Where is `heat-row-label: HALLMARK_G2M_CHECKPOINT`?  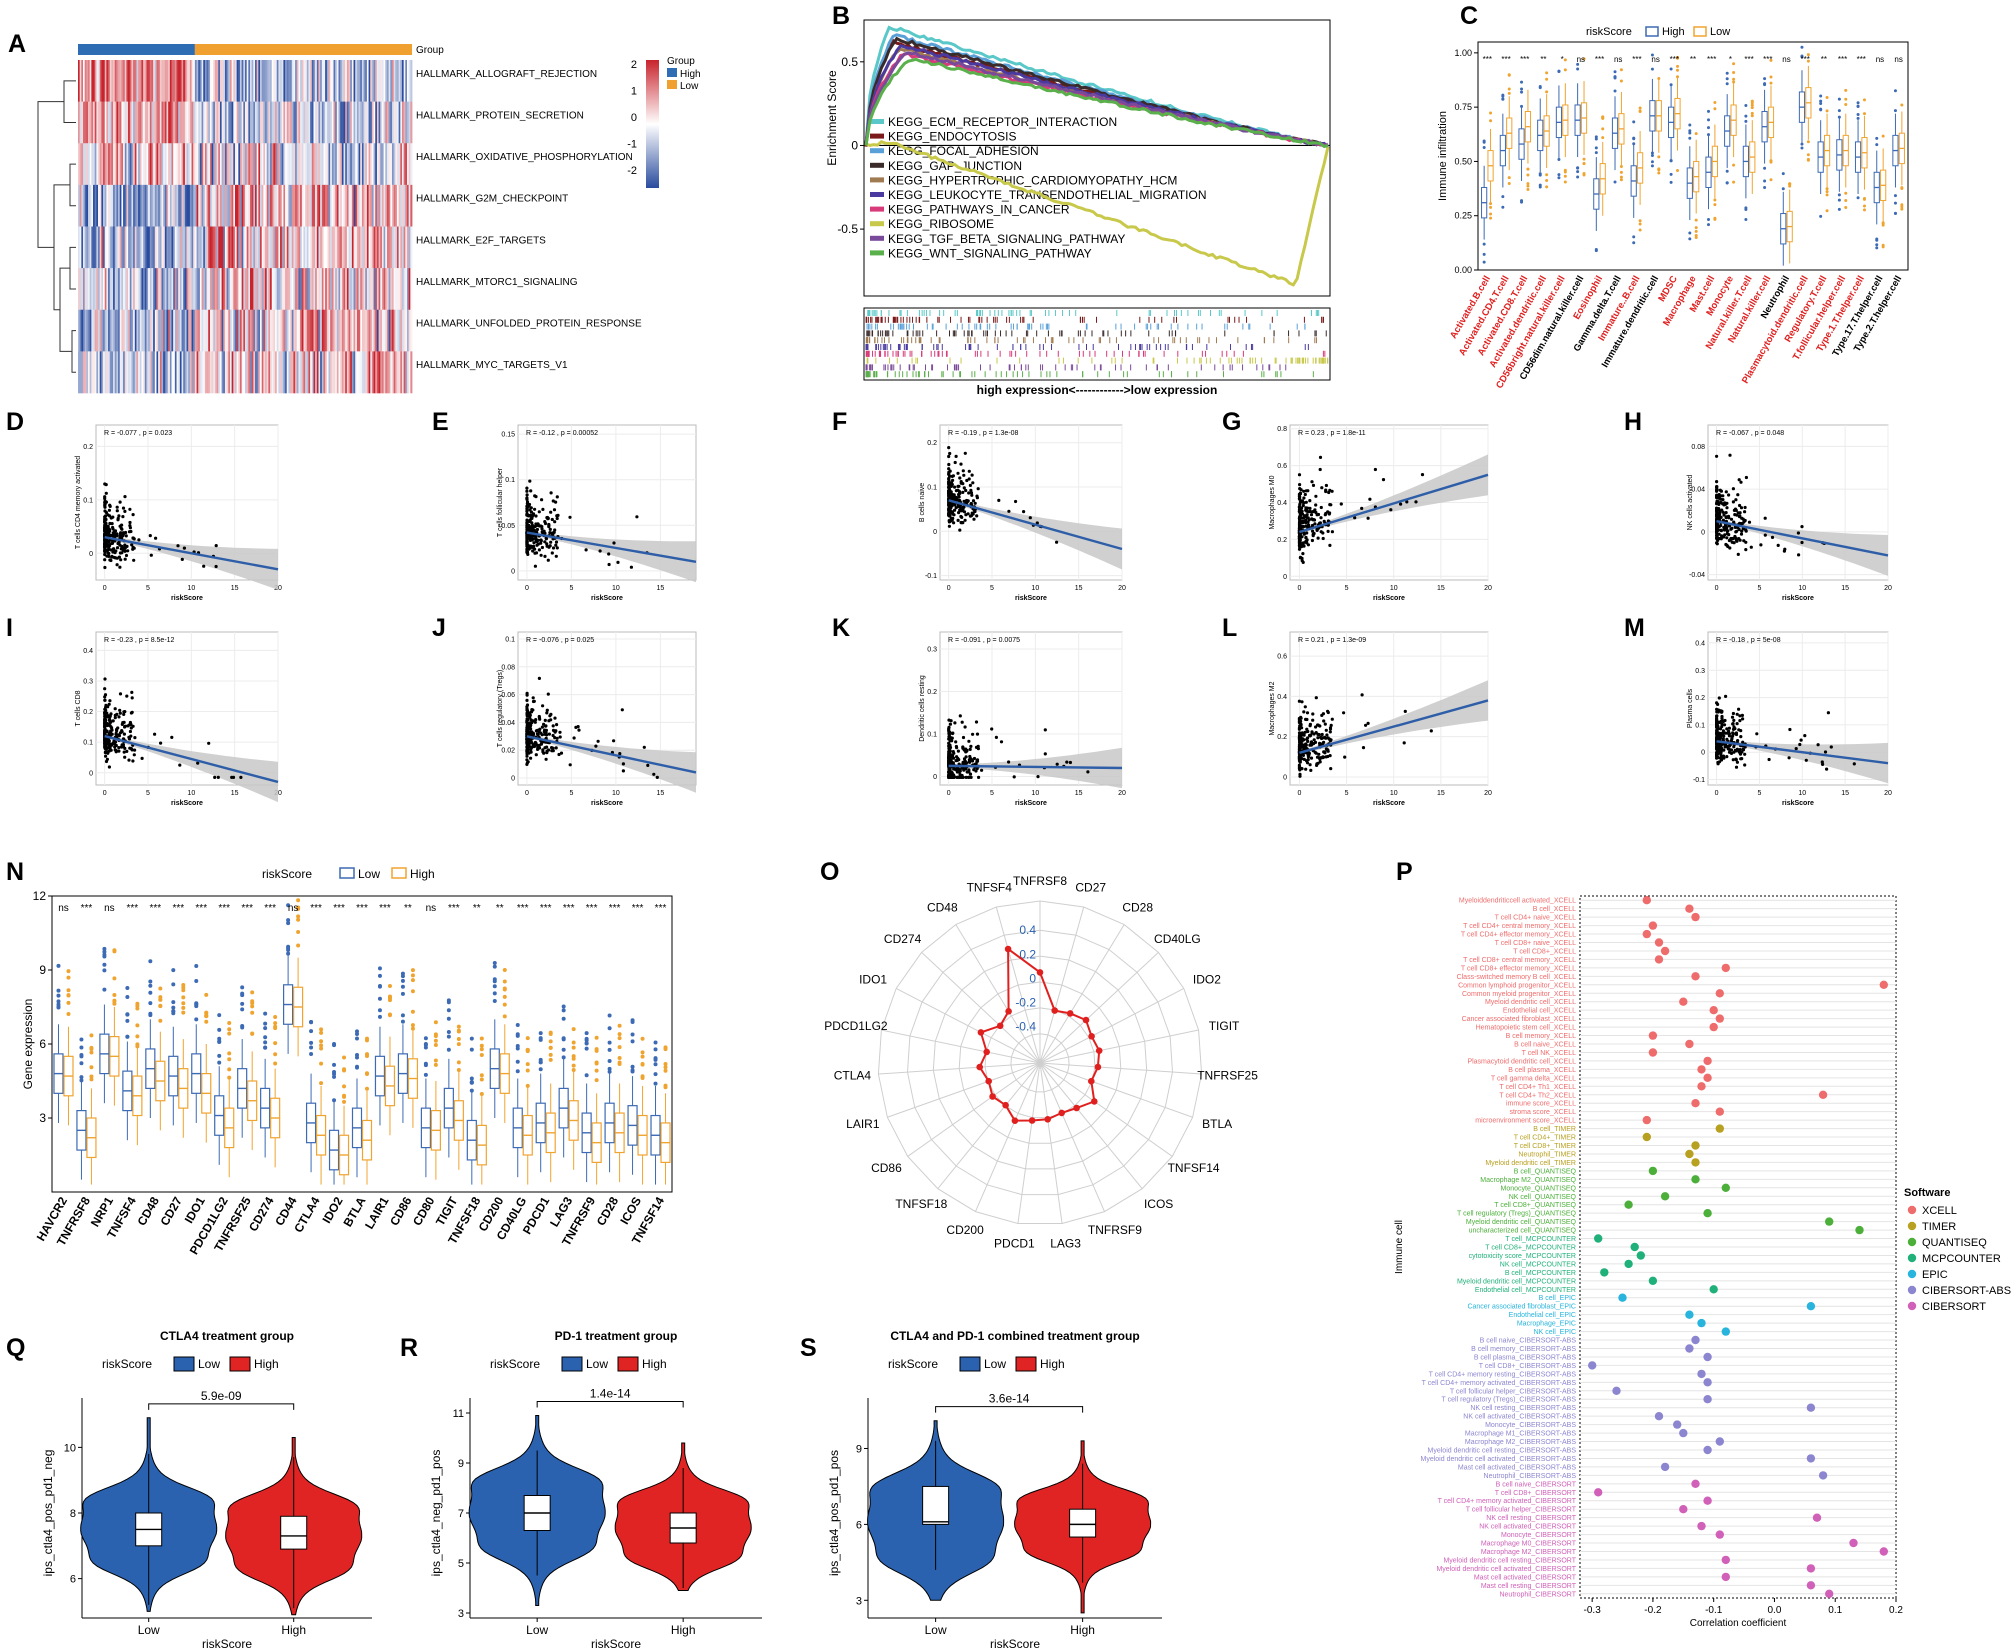
heat-row-label: HALLMARK_G2M_CHECKPOINT is located at coordinates (492, 199).